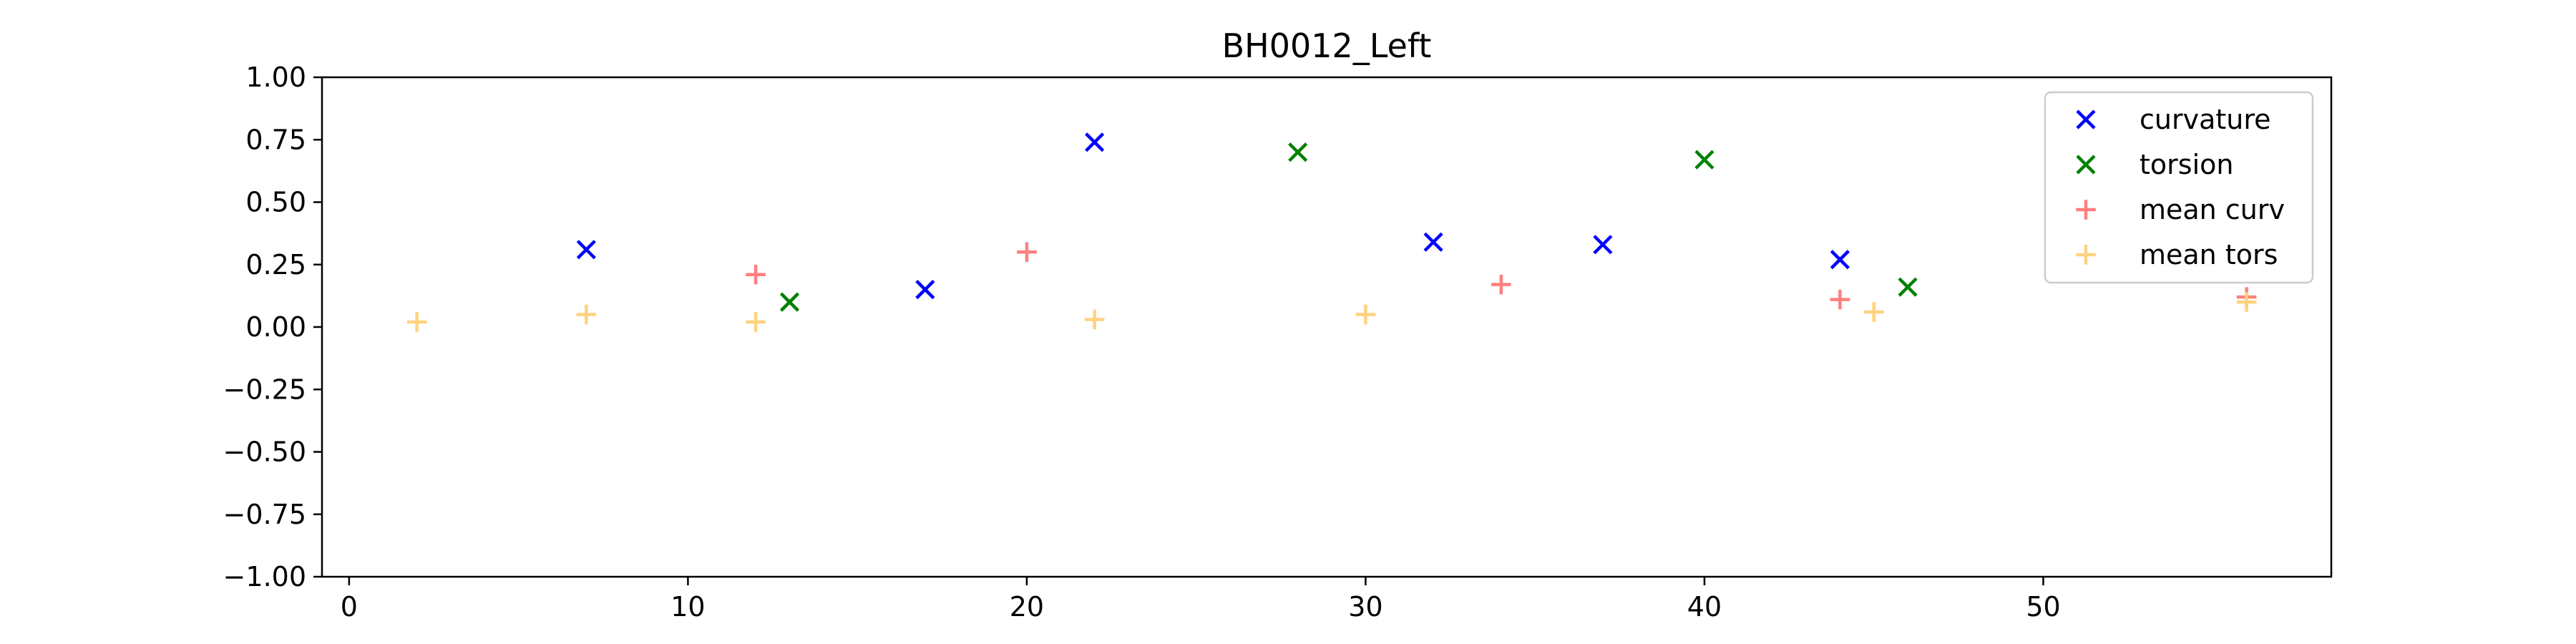  What do you see at coordinates (1027, 607) in the screenshot?
I see `x-tick-label: 20` at bounding box center [1027, 607].